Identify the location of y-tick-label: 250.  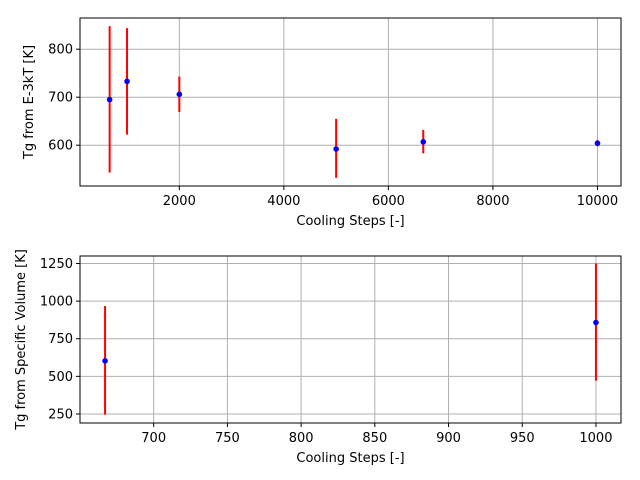
(60, 414).